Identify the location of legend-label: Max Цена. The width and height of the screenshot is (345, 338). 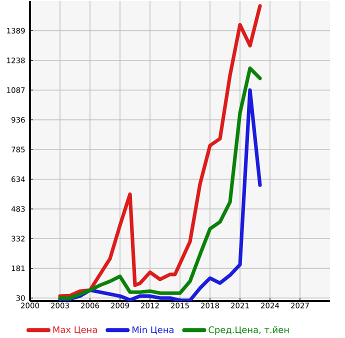
(75, 330).